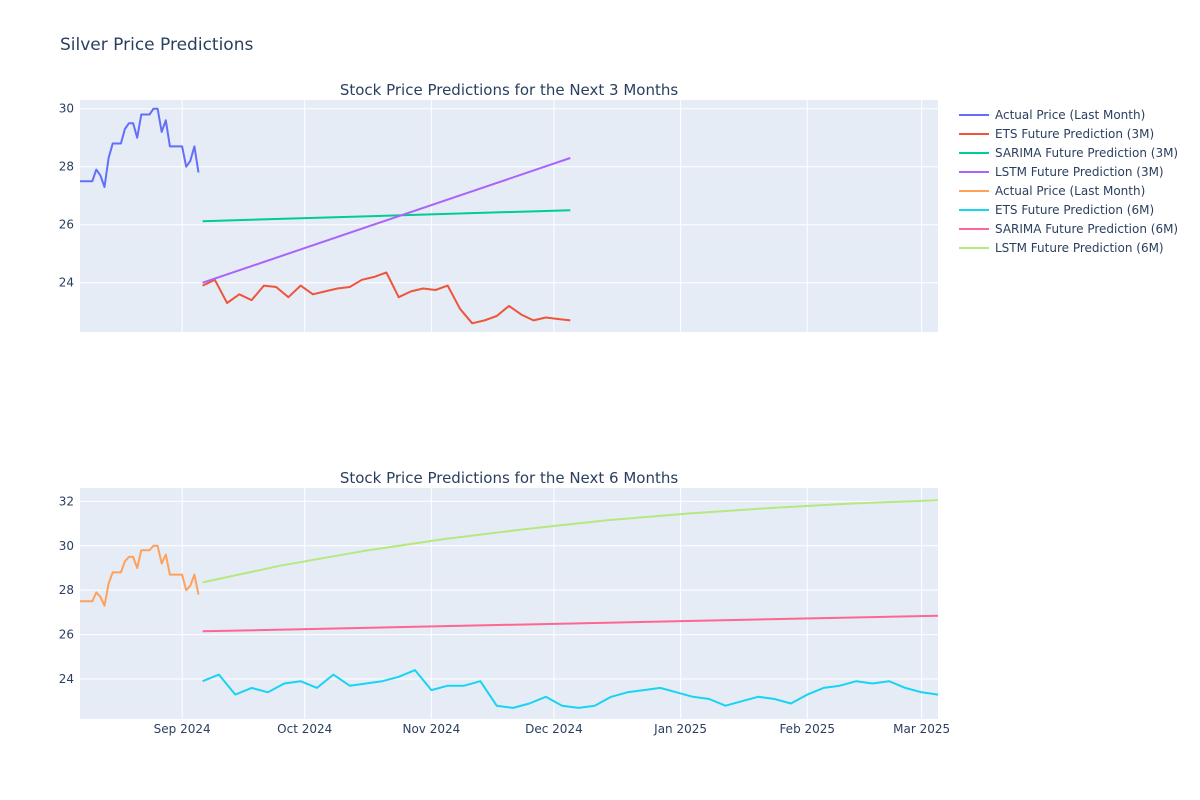 Image resolution: width=1200 pixels, height=800 pixels. I want to click on legend-label: LSTM Future Prediction (3M), so click(1079, 172).